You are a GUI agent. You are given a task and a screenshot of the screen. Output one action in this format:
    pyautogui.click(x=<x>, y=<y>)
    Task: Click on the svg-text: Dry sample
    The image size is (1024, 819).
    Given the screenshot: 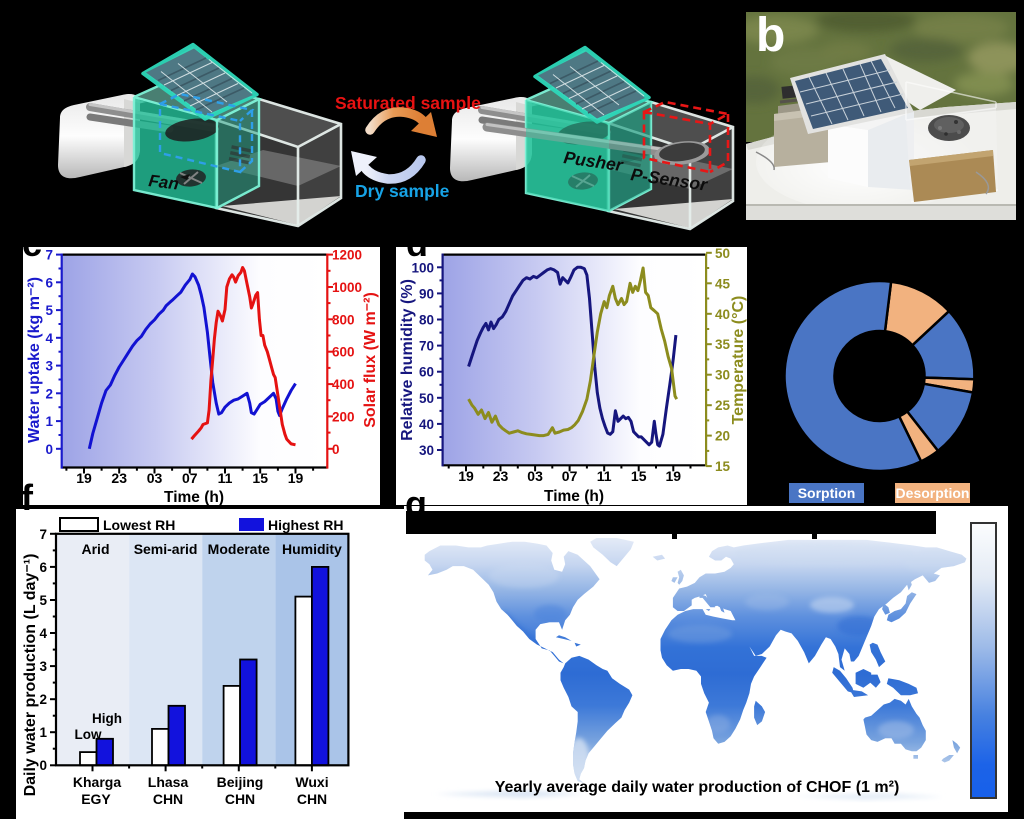 What is the action you would take?
    pyautogui.click(x=402, y=191)
    